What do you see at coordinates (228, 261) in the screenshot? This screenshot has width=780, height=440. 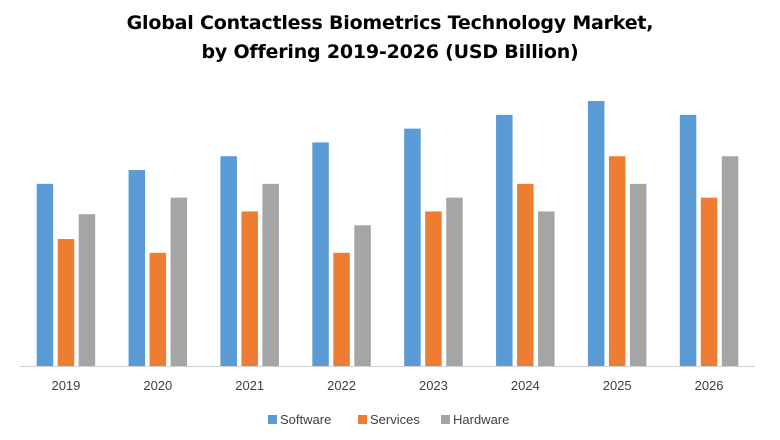 I see `bar-software-2021` at bounding box center [228, 261].